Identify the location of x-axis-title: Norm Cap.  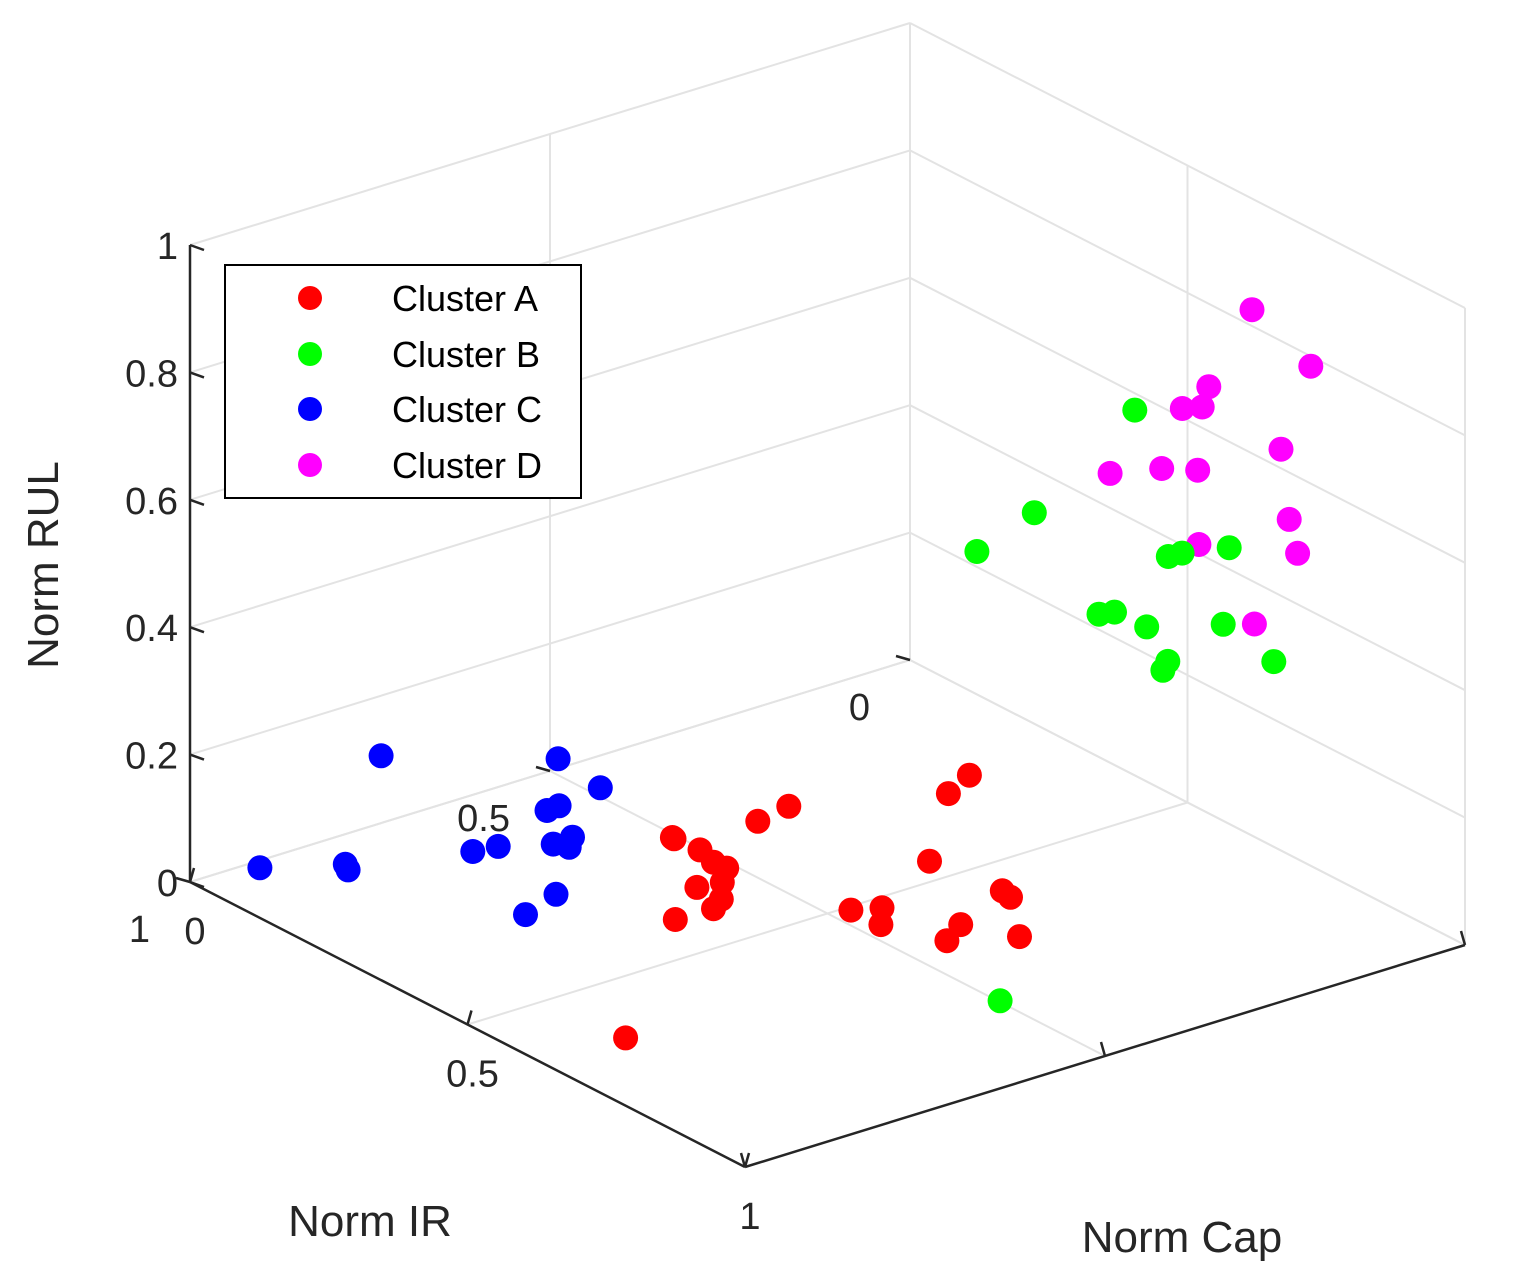
(1182, 1237).